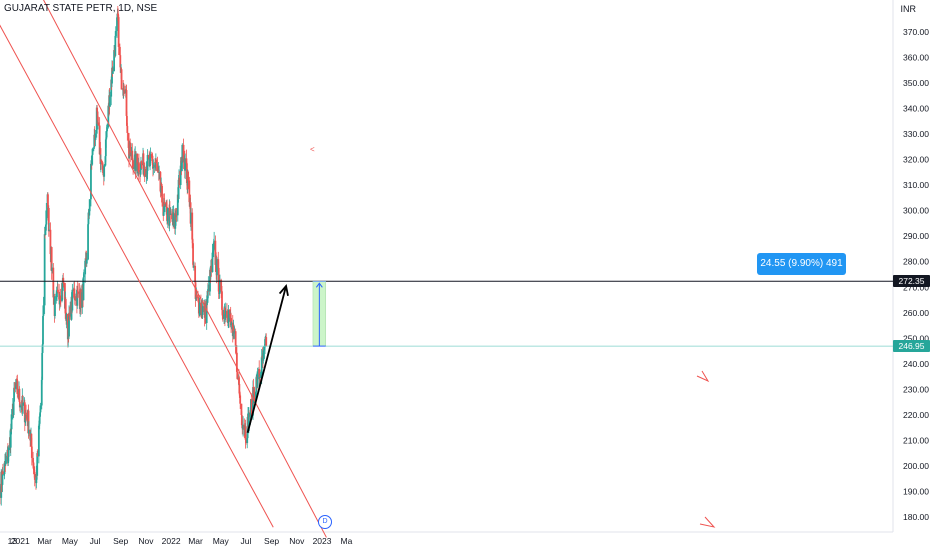 This screenshot has height=550, width=932. I want to click on measure-label: 24.55 (9.90%) 491, so click(801, 264).